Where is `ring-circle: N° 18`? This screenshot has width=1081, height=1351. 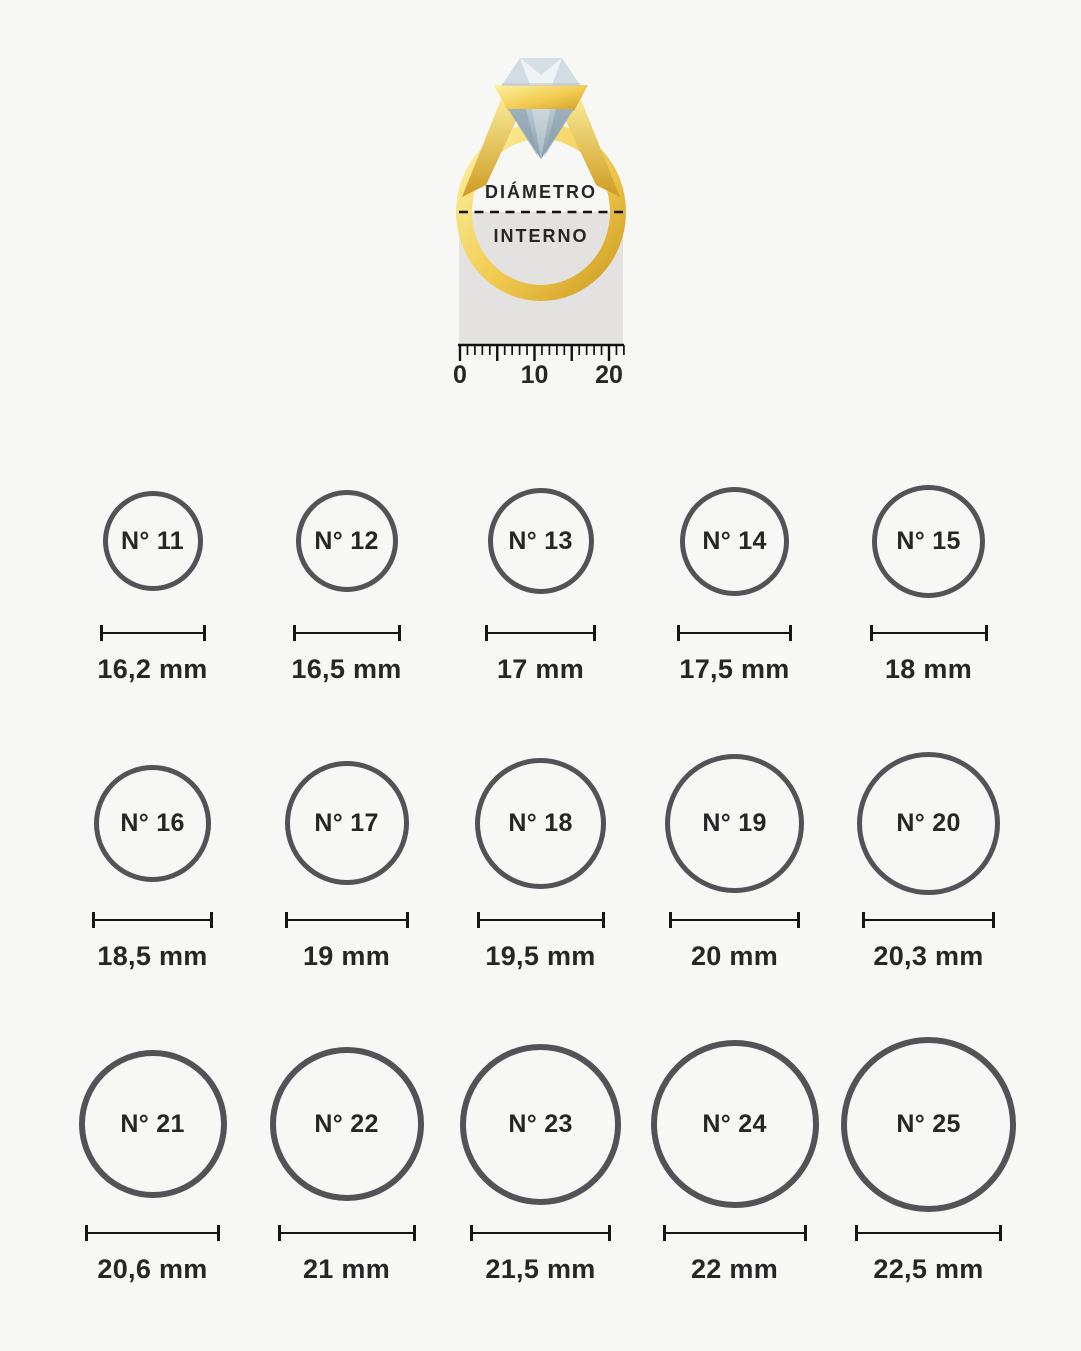 ring-circle: N° 18 is located at coordinates (540, 823).